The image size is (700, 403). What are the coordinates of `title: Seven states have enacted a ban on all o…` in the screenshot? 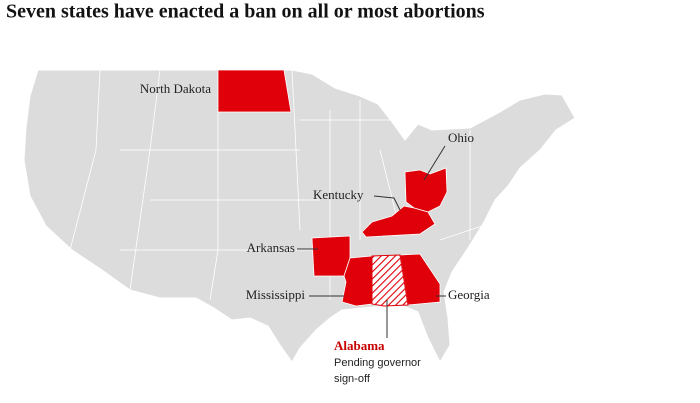 It's located at (245, 12).